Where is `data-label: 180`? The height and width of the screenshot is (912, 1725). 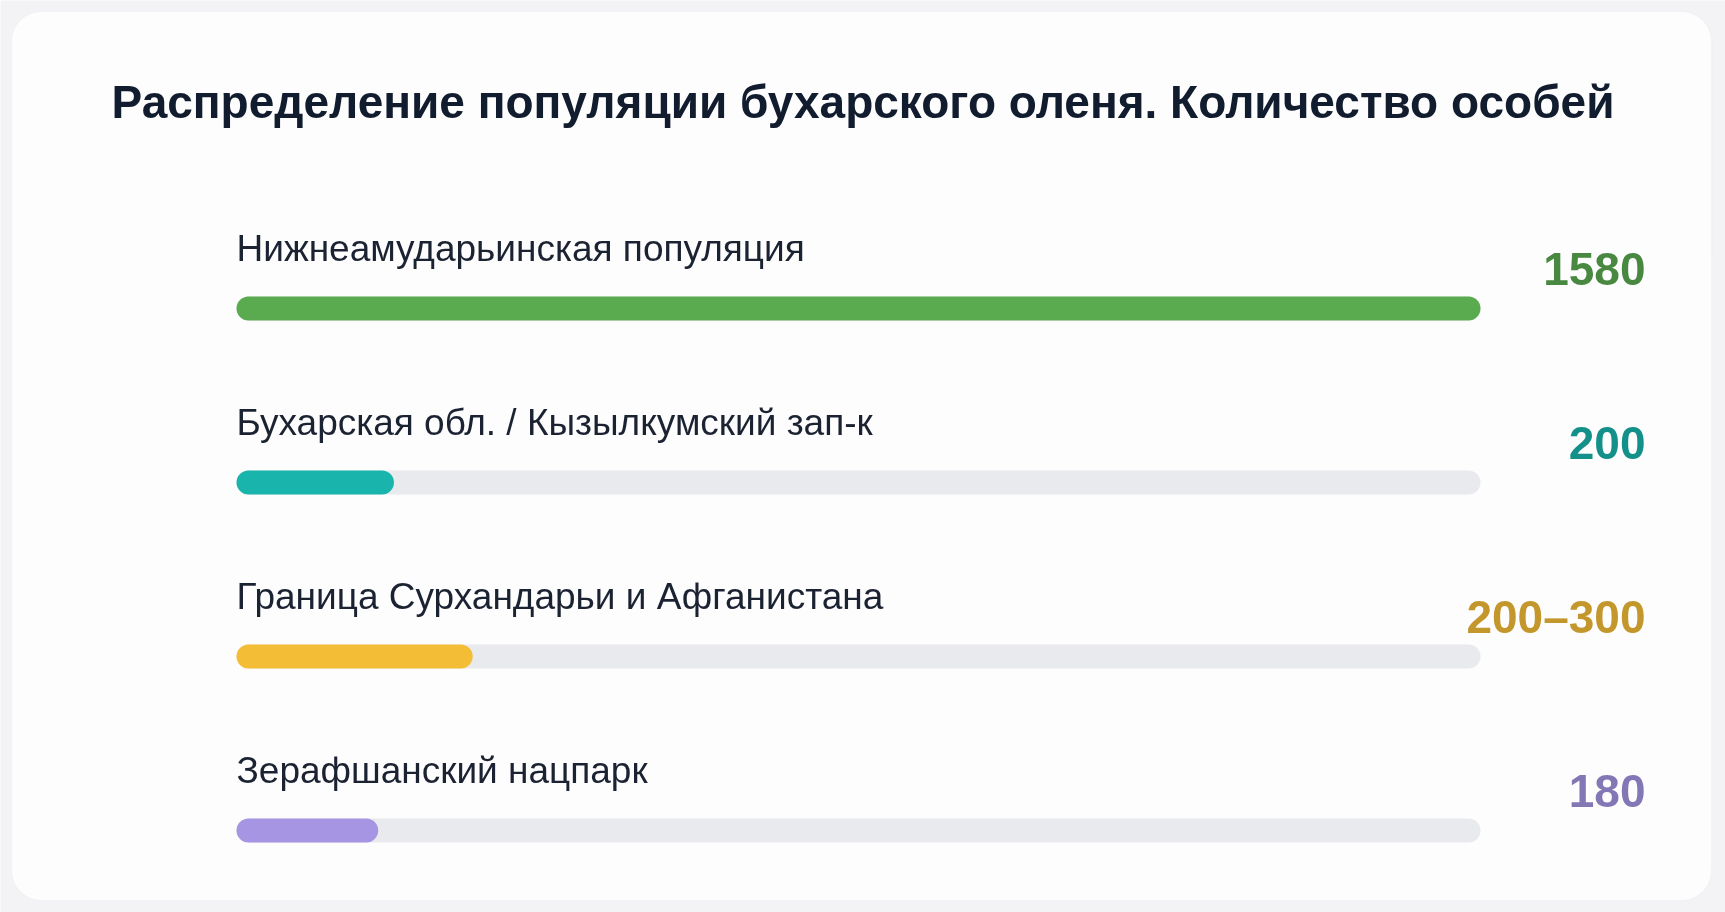 data-label: 180 is located at coordinates (1607, 790).